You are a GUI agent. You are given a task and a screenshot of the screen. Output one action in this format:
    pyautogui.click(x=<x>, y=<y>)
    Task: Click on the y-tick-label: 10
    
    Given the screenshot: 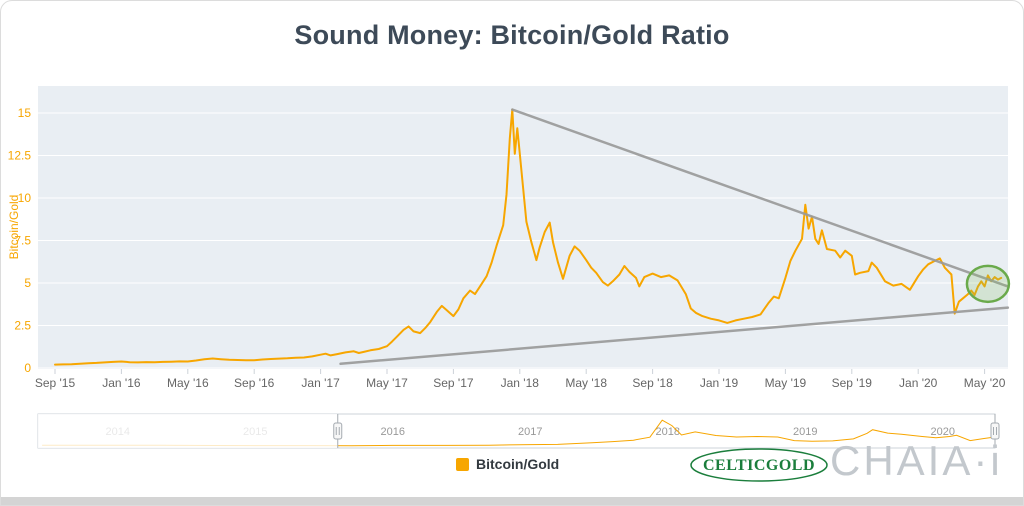 What is the action you would take?
    pyautogui.click(x=25, y=198)
    